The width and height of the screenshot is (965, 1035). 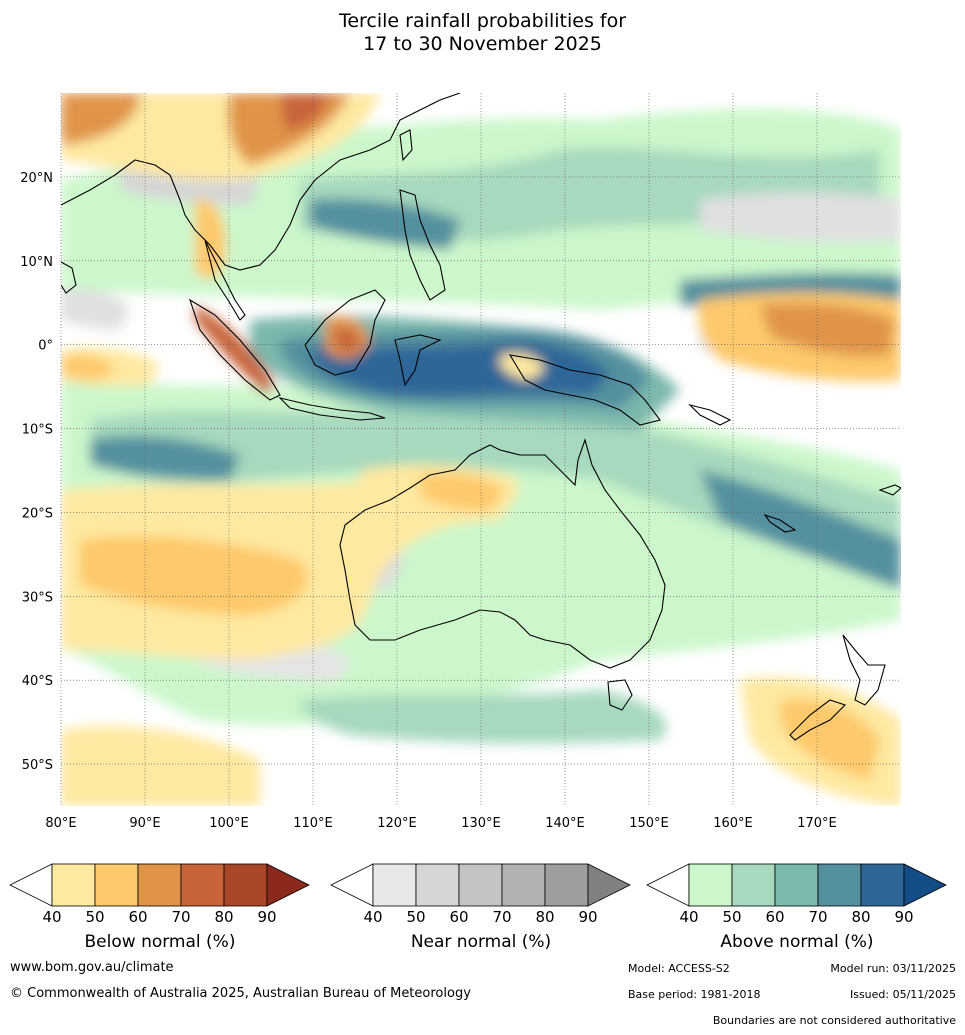 What do you see at coordinates (800, 530) in the screenshot?
I see `above-70-south-pacific` at bounding box center [800, 530].